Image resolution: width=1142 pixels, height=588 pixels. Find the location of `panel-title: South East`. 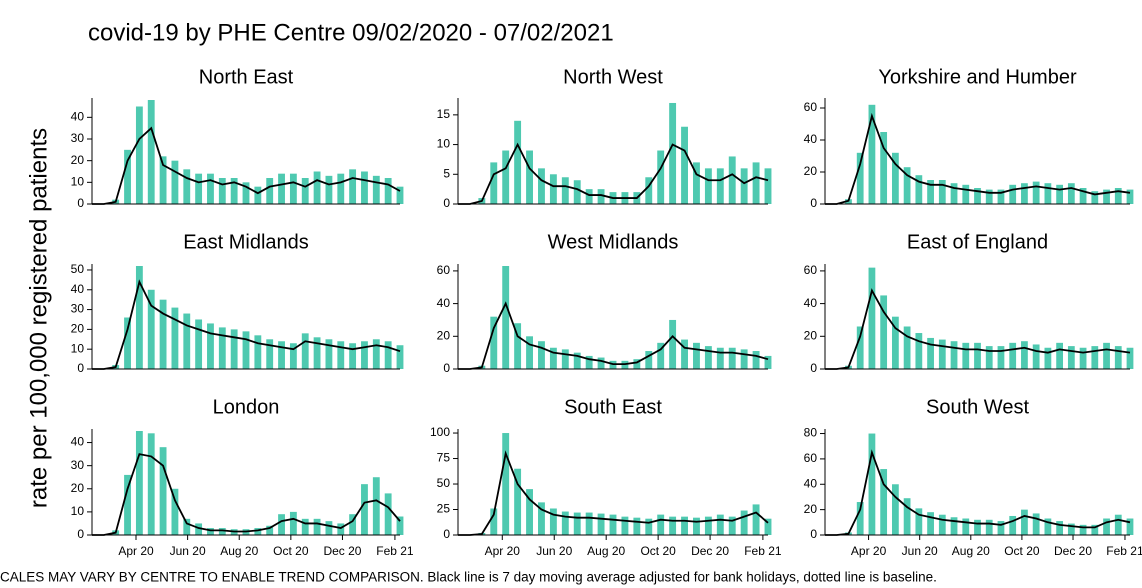

panel-title: South East is located at coordinates (613, 407).